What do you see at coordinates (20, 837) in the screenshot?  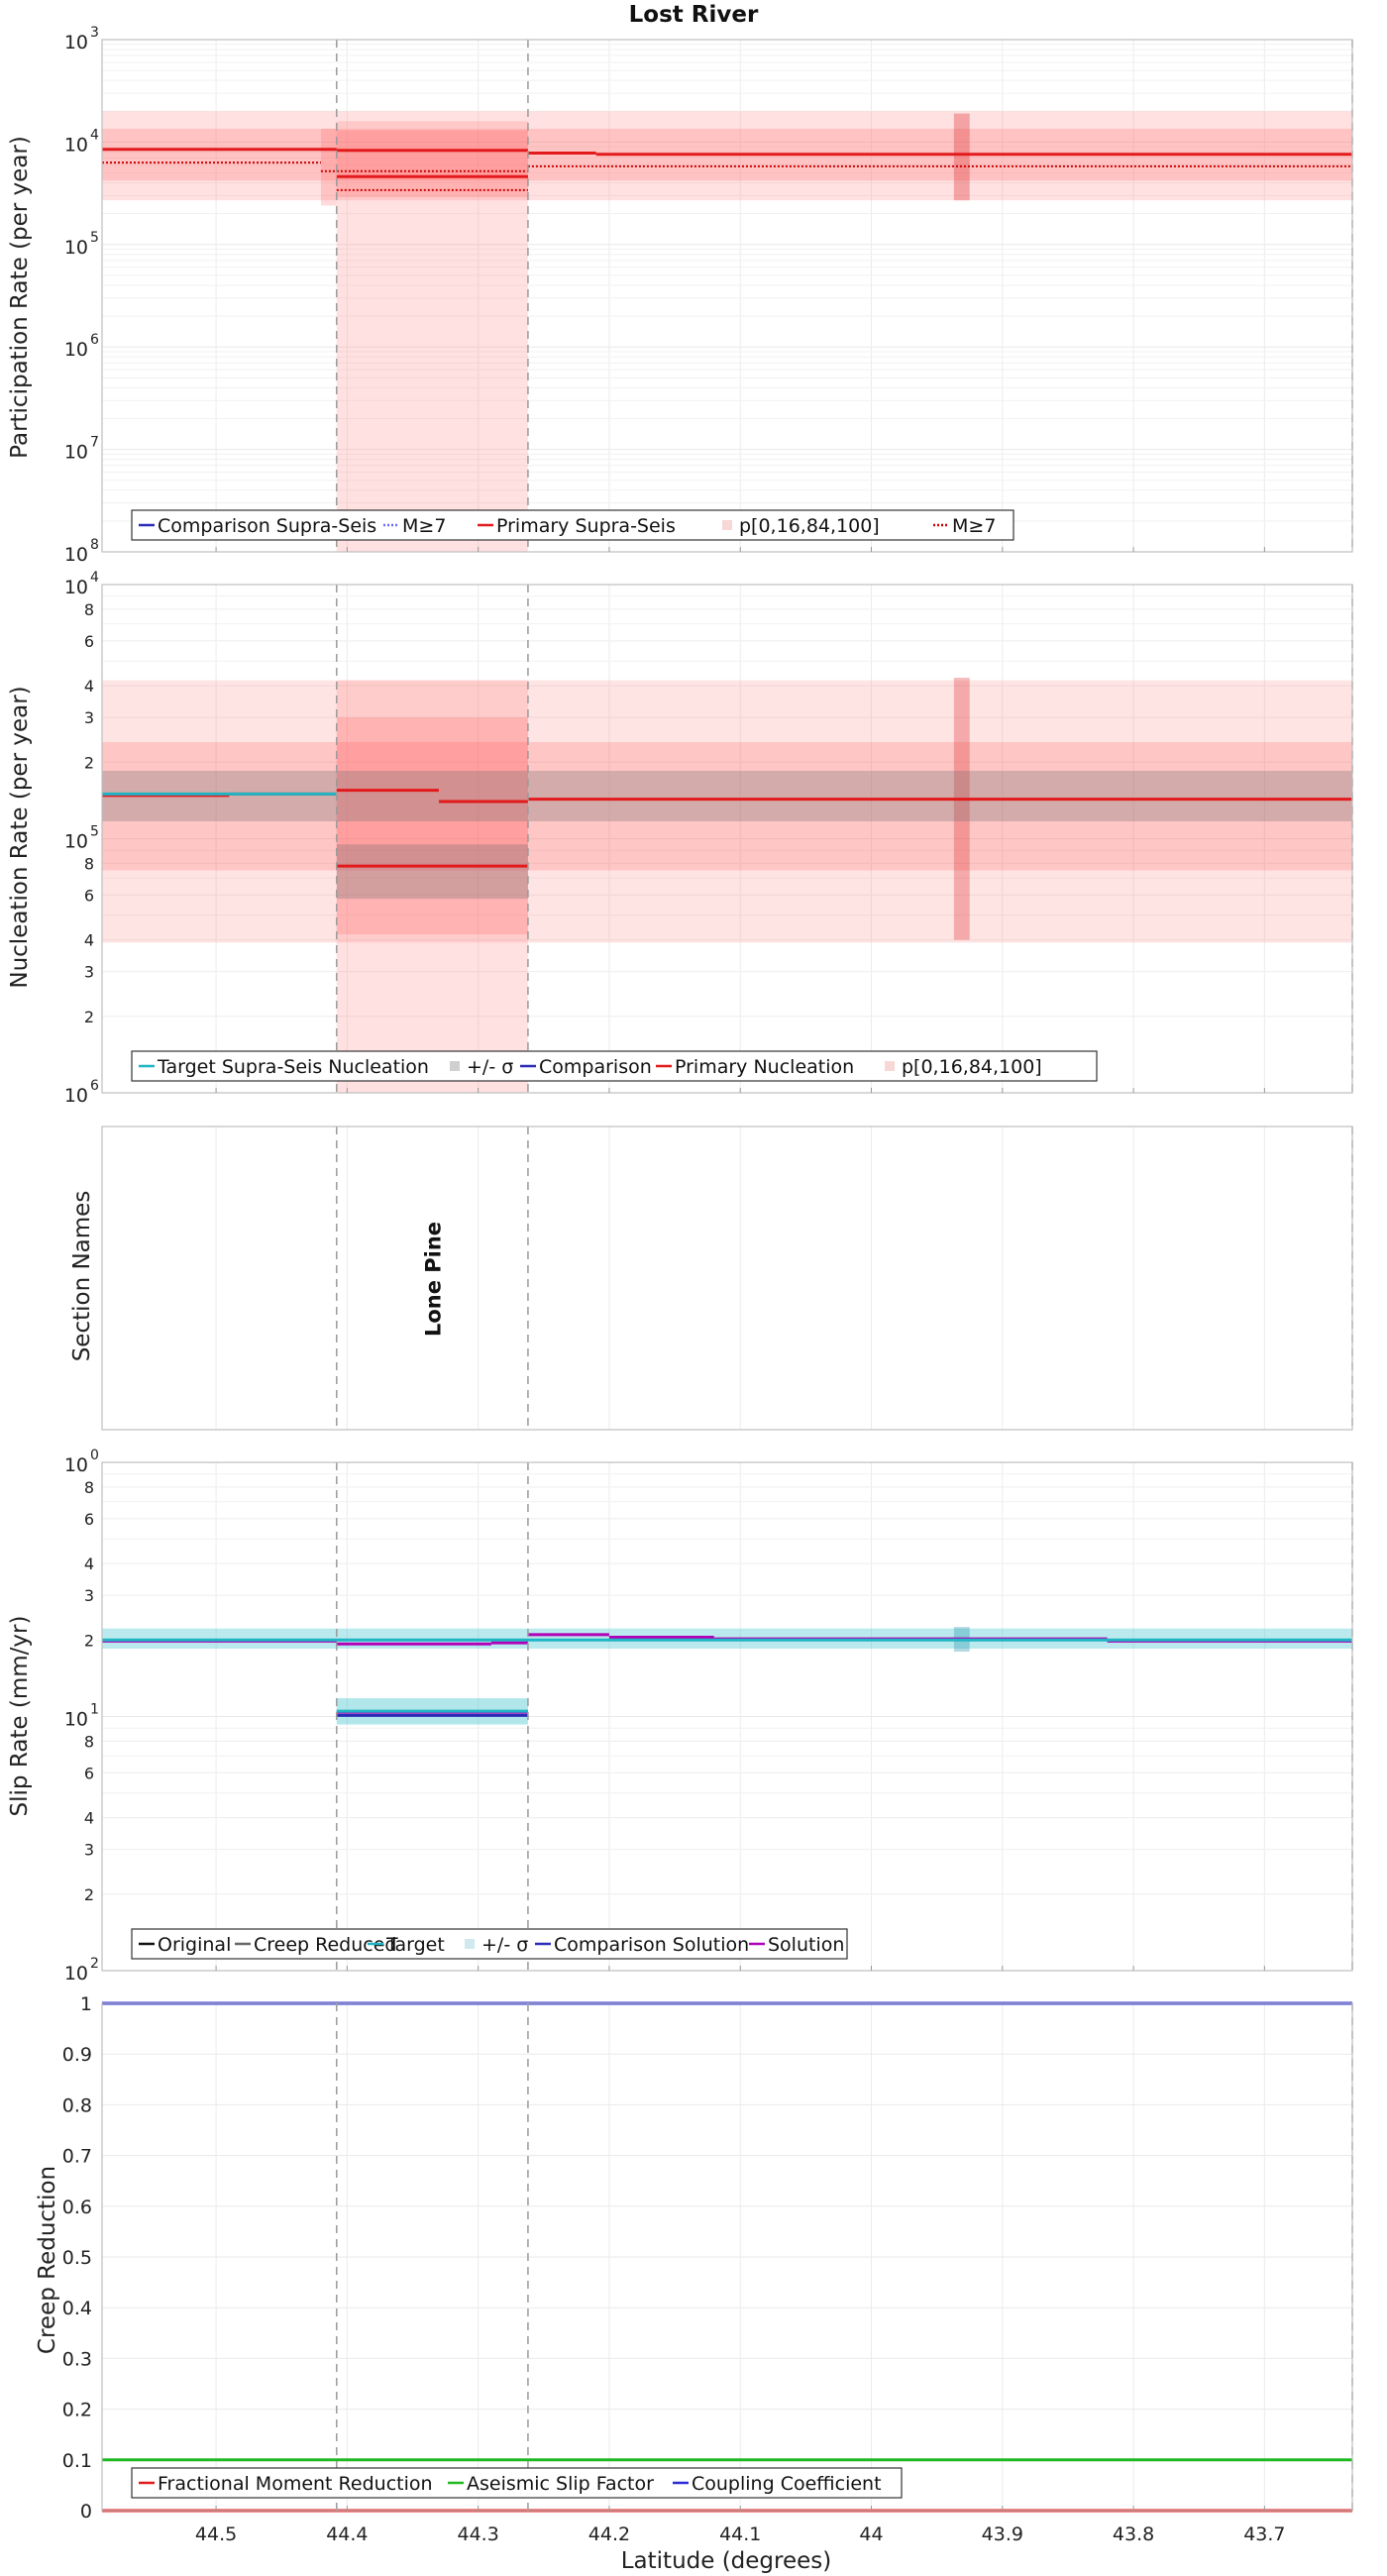 I see `nucleation-ylabel: Nucleation Rate (per year)` at bounding box center [20, 837].